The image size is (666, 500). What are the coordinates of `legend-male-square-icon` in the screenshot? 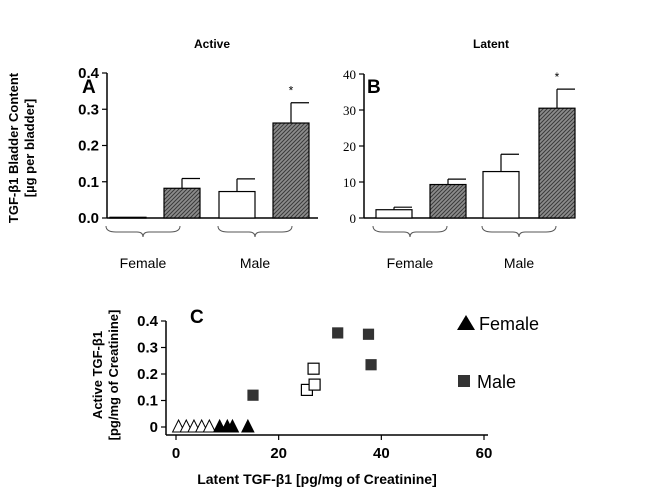 It's located at (464, 381).